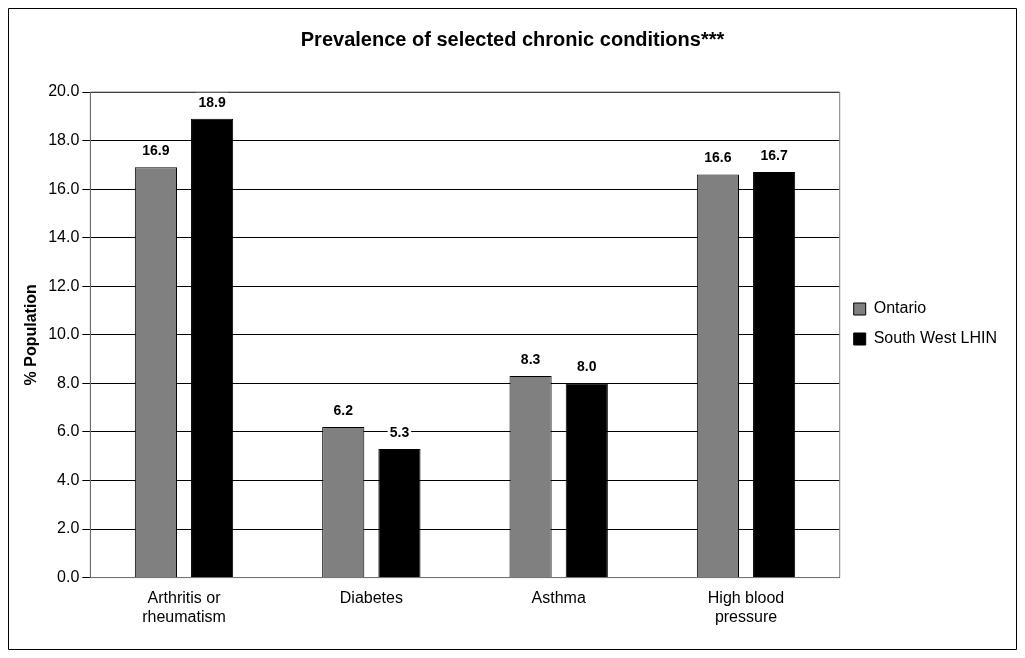 This screenshot has height=658, width=1025. Describe the element at coordinates (68, 431) in the screenshot. I see `y-tick-label: 6.0` at that location.